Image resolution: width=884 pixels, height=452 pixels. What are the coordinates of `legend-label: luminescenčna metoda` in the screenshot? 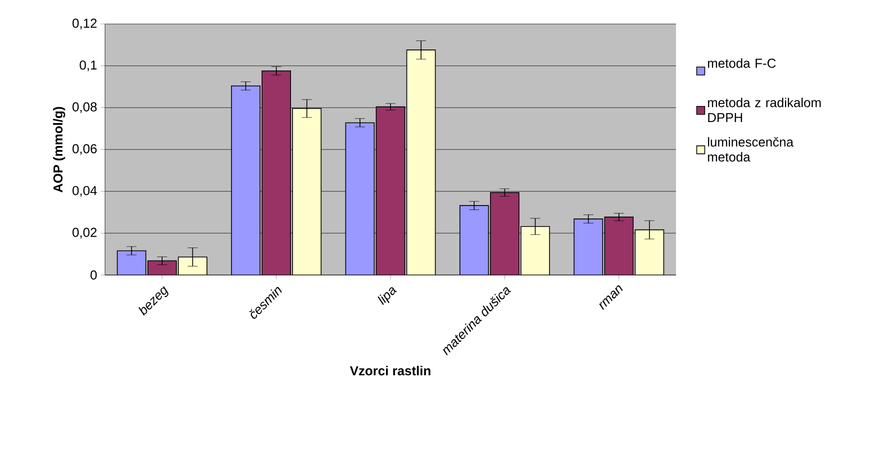 It's located at (751, 149).